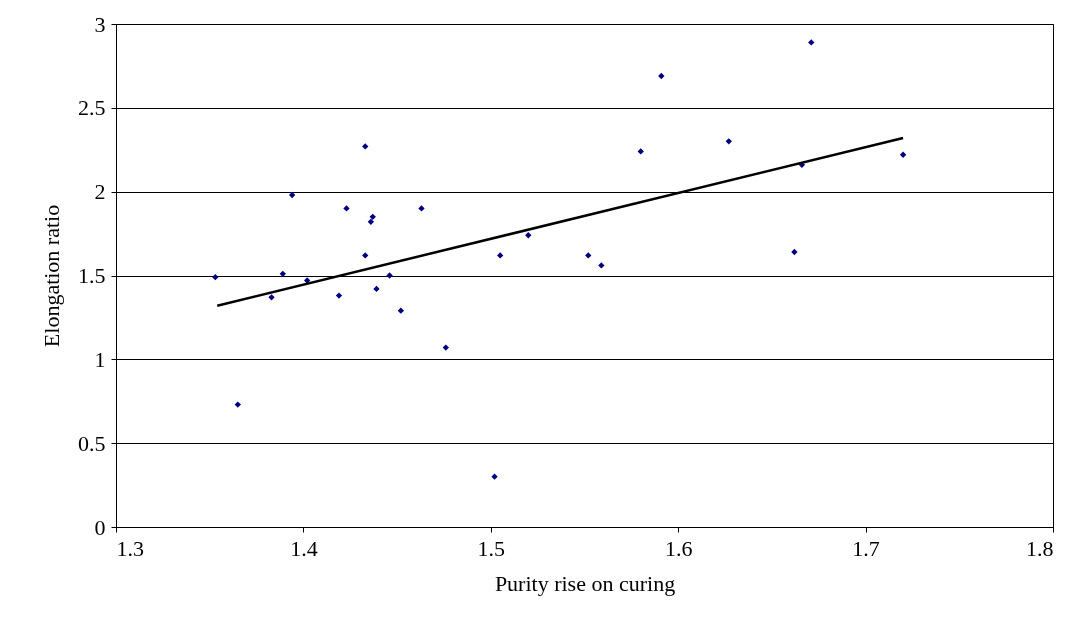 This screenshot has height=637, width=1077. I want to click on y-tick-label: 3, so click(100, 24).